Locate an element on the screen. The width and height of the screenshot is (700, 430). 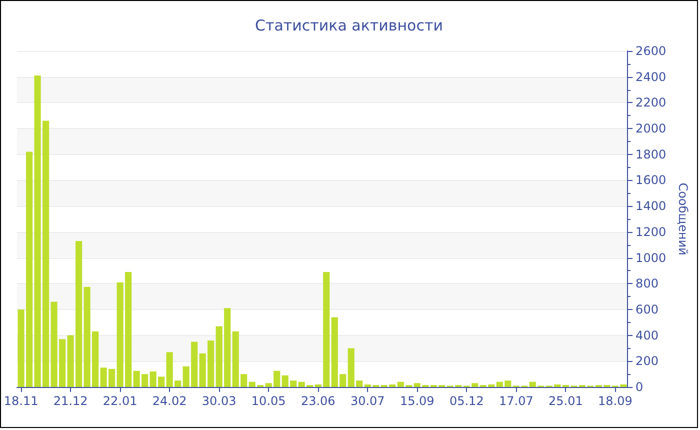
y-tick-label: 2400 is located at coordinates (651, 77).